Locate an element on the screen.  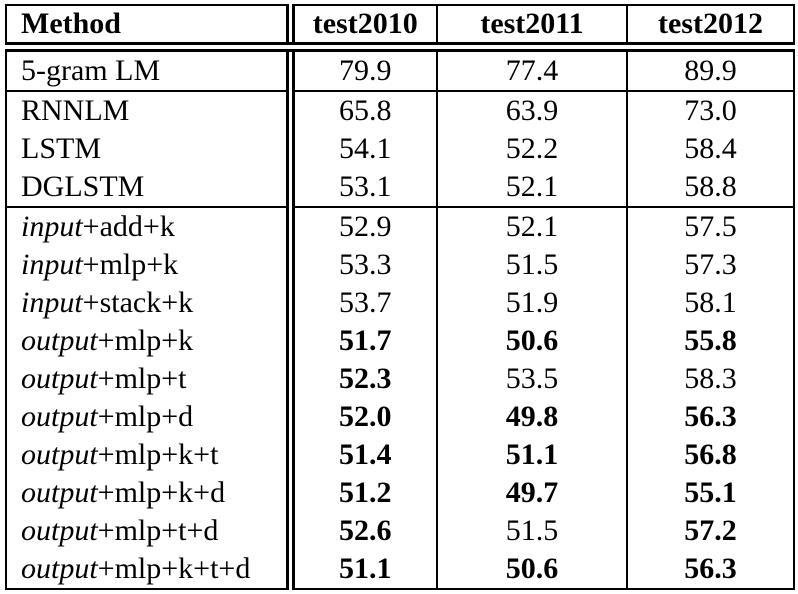
method-cell: input+stack+k is located at coordinates (150, 303).